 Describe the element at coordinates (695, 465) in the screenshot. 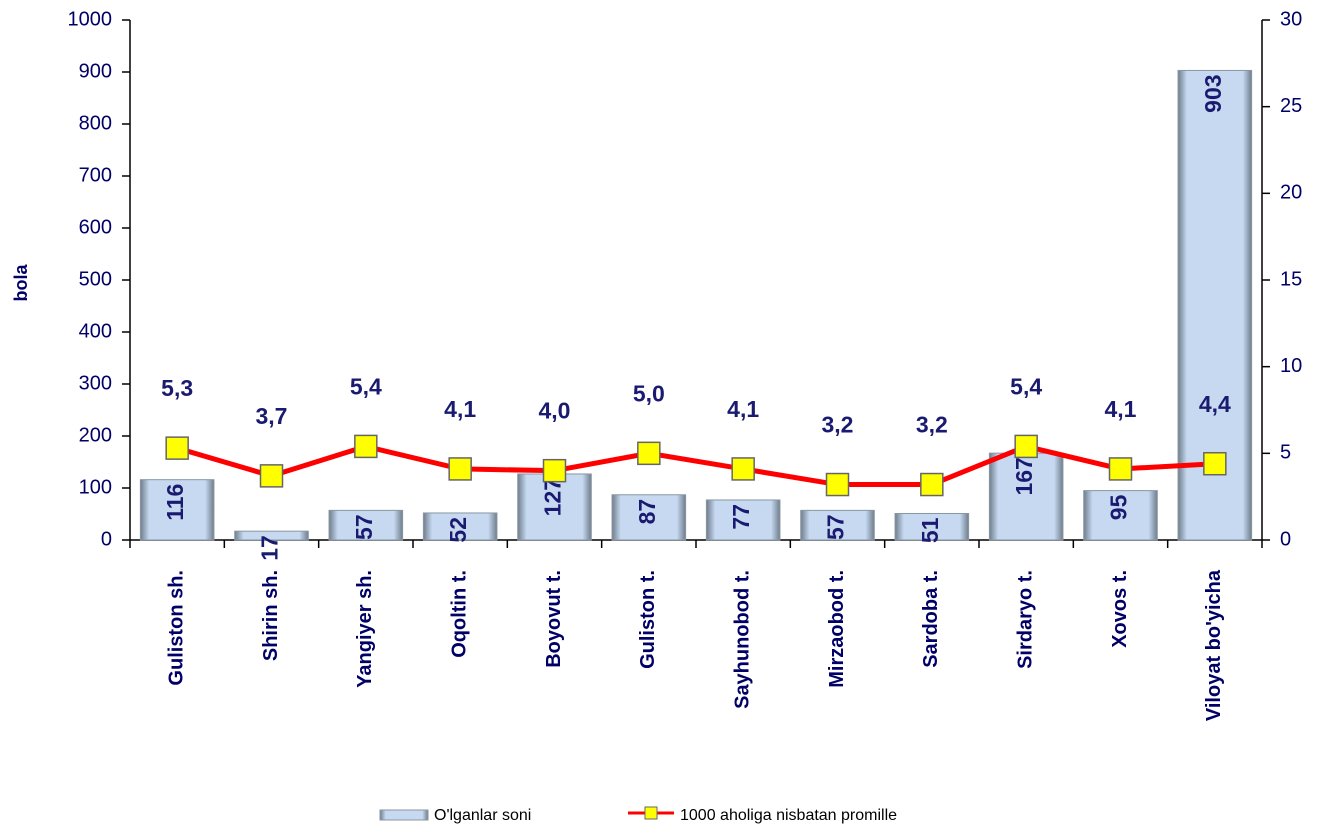

I see `line` at that location.